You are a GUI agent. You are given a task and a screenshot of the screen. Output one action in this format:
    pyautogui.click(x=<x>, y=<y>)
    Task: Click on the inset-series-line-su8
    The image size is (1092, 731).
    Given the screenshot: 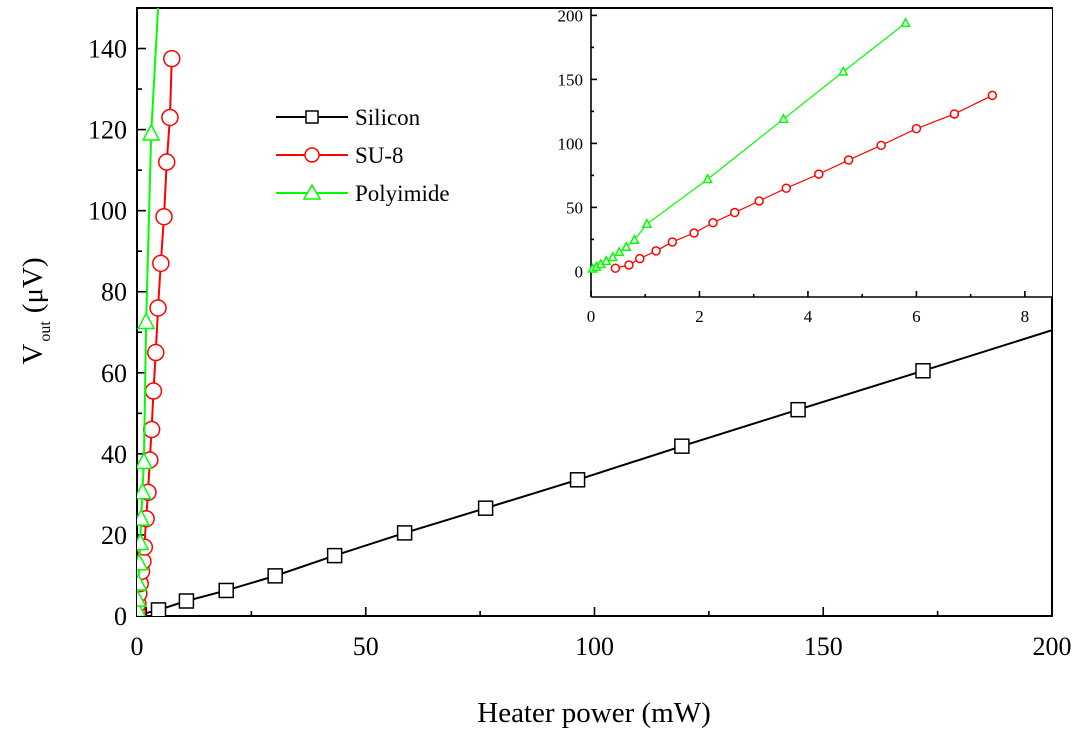 What is the action you would take?
    pyautogui.click(x=804, y=181)
    